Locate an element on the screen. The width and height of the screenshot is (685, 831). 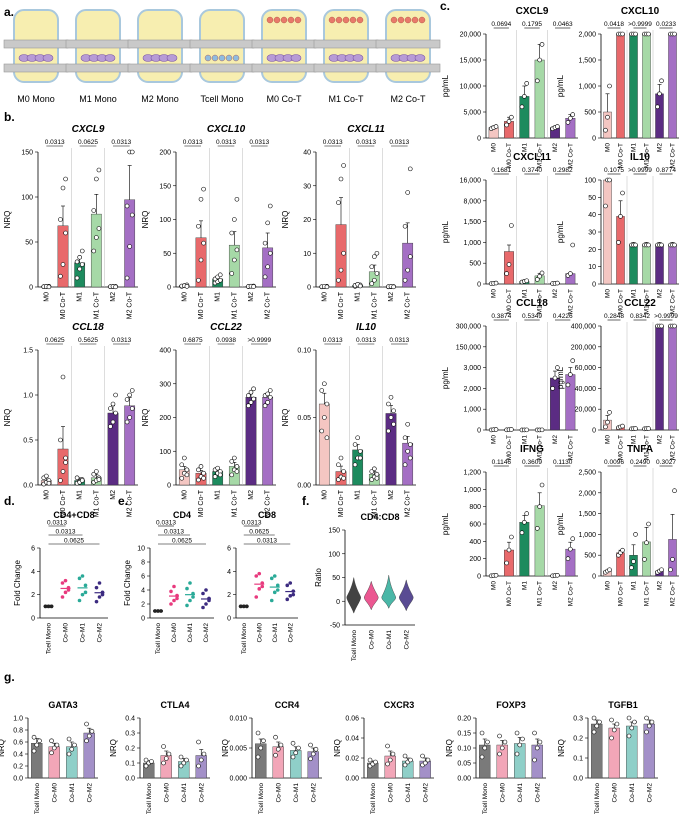
x-tick-label: Co-M0 is located at coordinates (502, 793).